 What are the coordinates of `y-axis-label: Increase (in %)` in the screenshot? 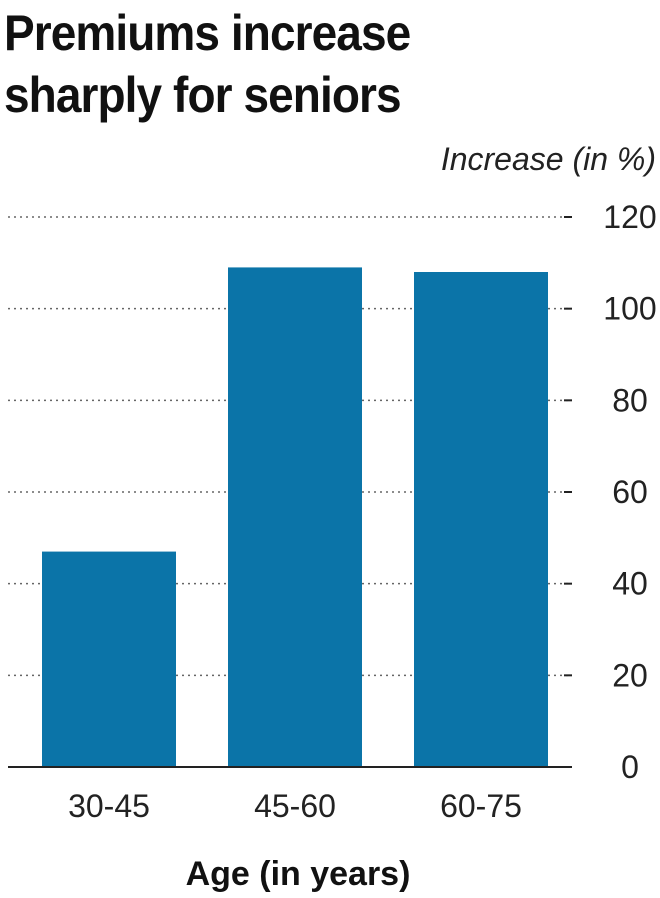 It's located at (548, 159).